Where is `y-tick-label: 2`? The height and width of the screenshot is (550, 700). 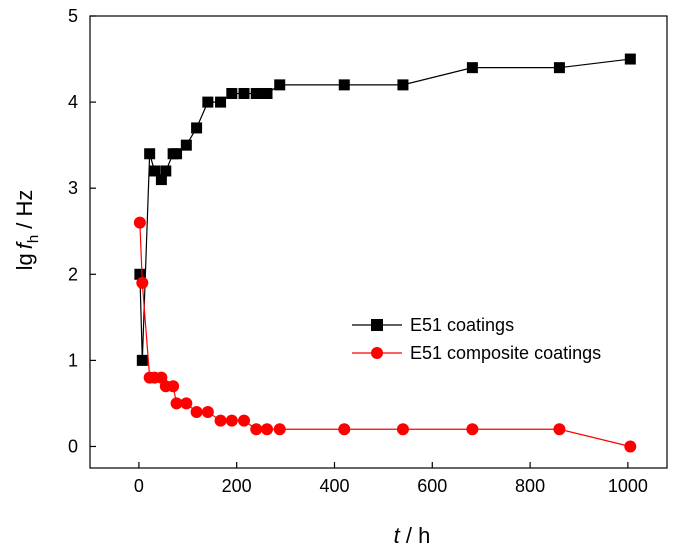 y-tick-label: 2 is located at coordinates (73, 274).